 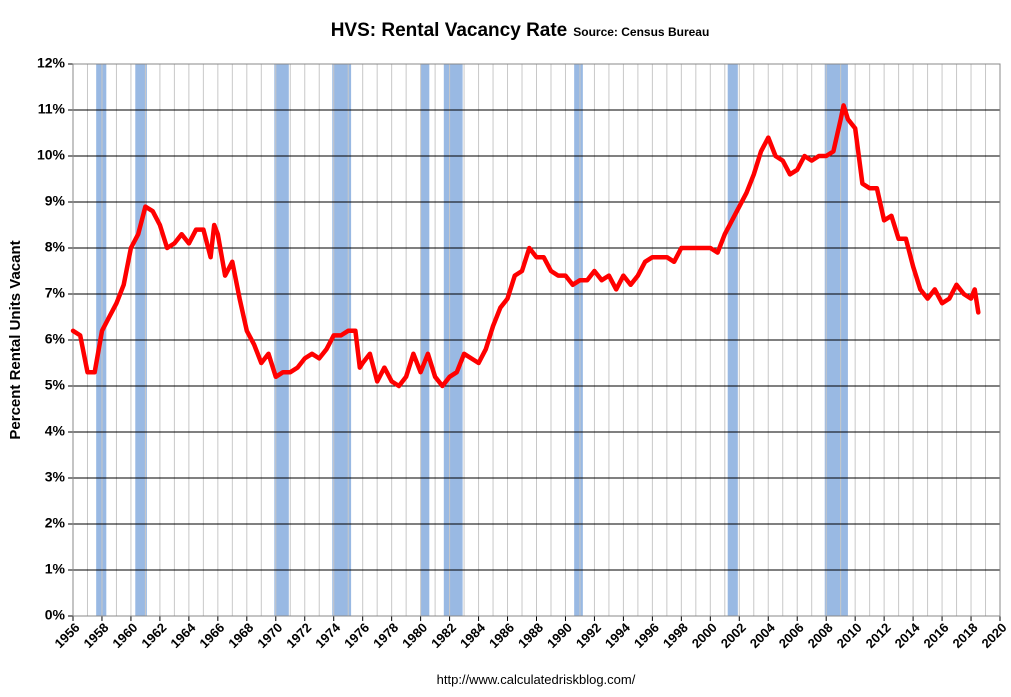 I want to click on y-tick-label: 7%, so click(x=55, y=293).